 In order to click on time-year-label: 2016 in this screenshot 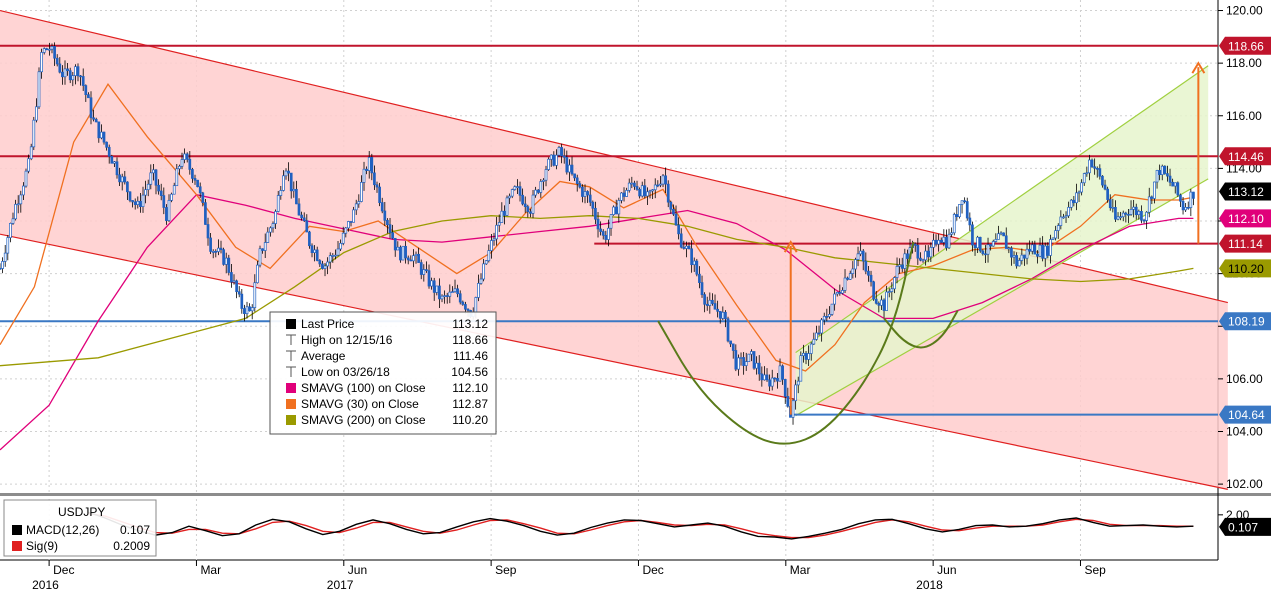, I will do `click(45, 585)`.